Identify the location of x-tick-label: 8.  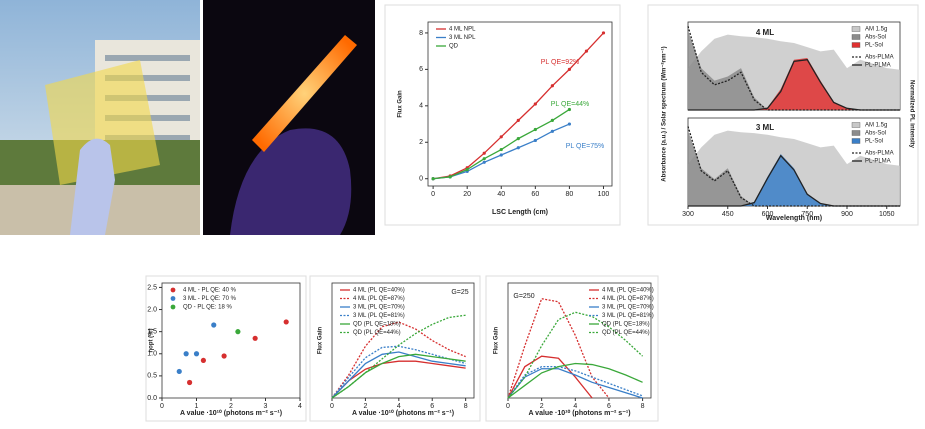
(466, 406).